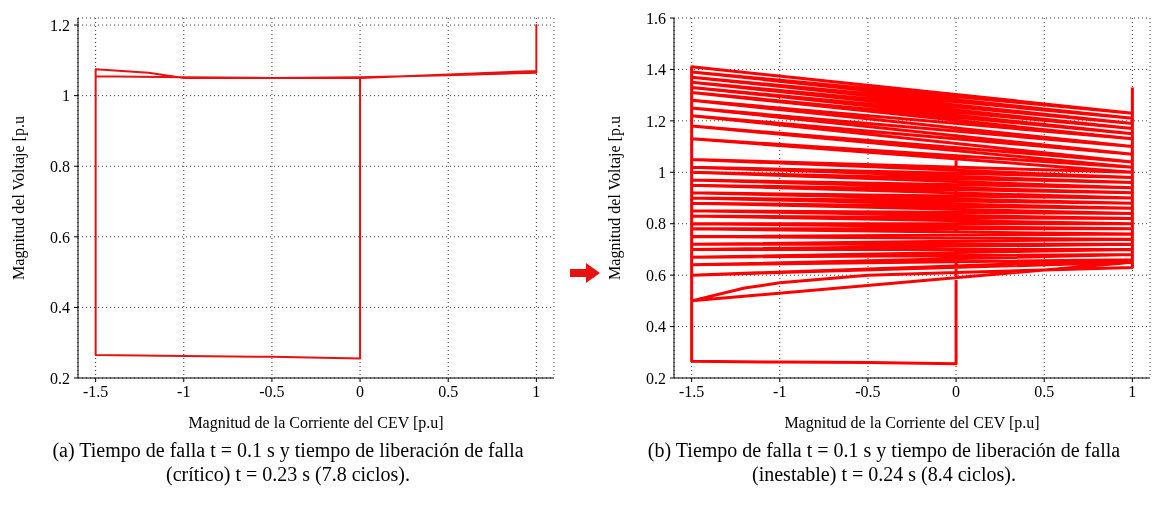 The height and width of the screenshot is (531, 1168). What do you see at coordinates (288, 462) in the screenshot?
I see `text: (a) Tiempo de falla t = 0.1 s y tiempo de liberación de falla (crítico) t = 0.23 s (7.8 ciclos).` at bounding box center [288, 462].